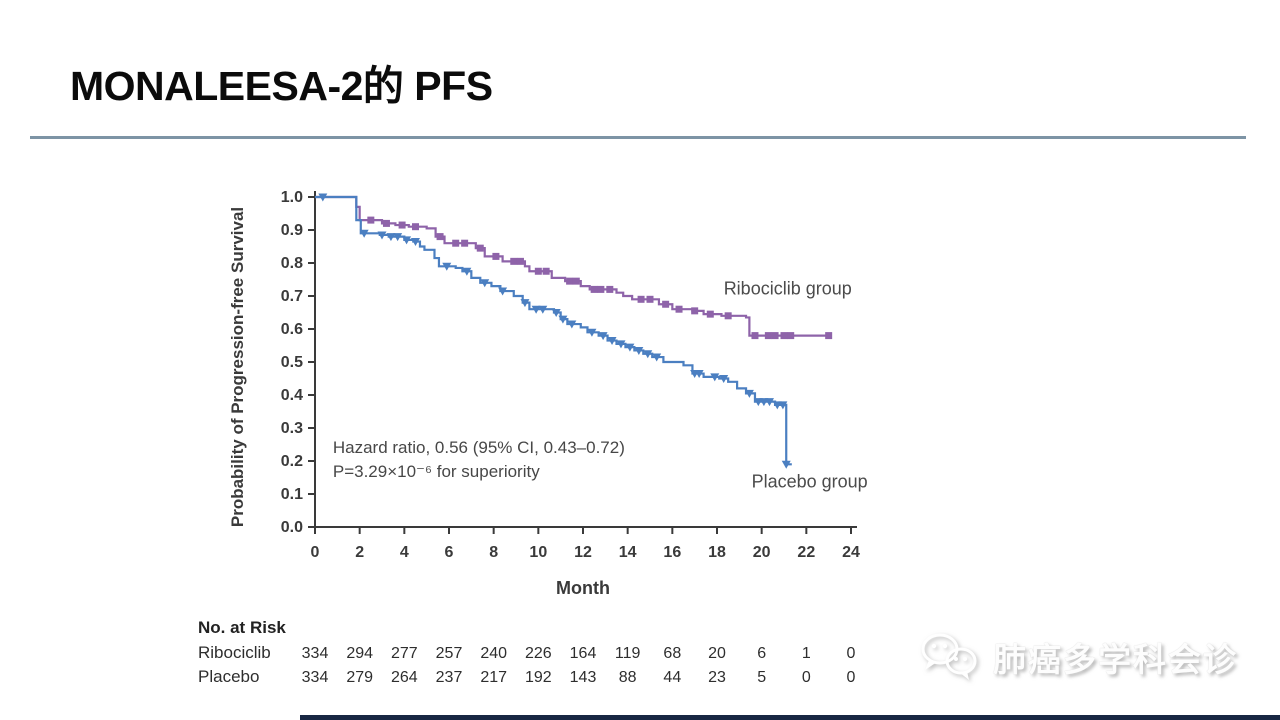 The image size is (1280, 720). I want to click on watermark-text: 肺癌多学科会诊, so click(1115, 659).